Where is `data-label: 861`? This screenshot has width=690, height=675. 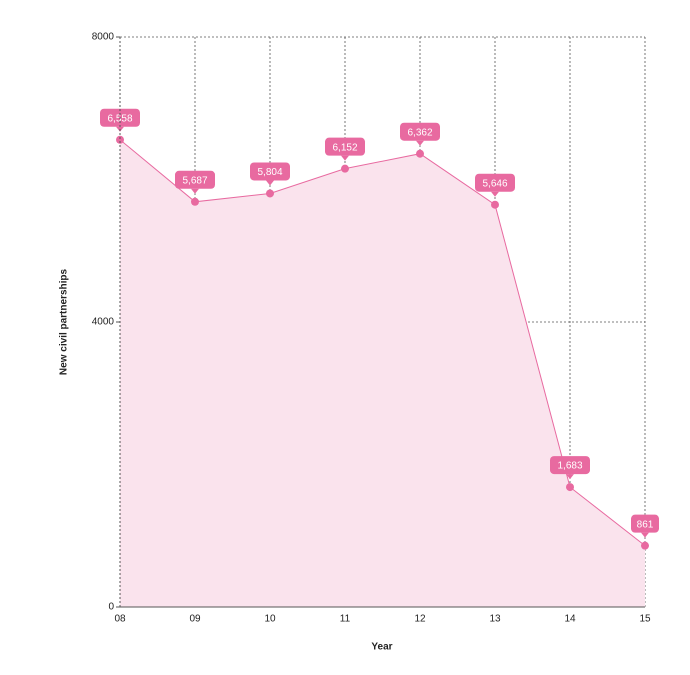 data-label: 861 is located at coordinates (645, 524).